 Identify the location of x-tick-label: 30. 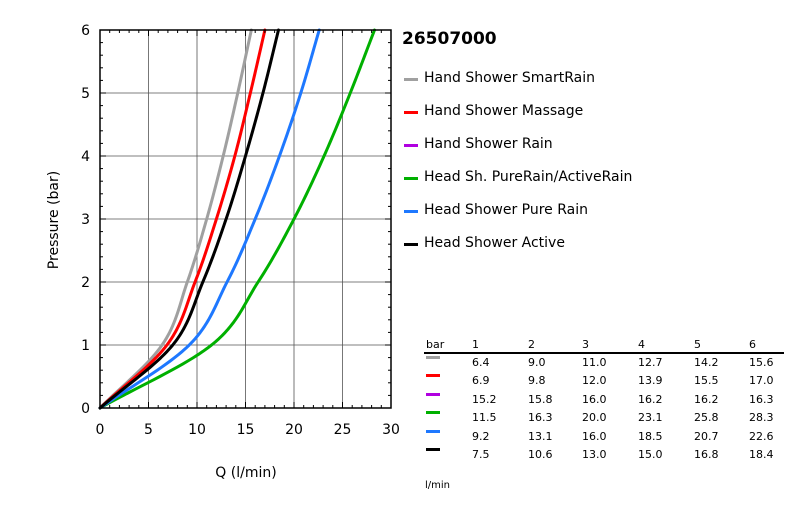
(391, 430).